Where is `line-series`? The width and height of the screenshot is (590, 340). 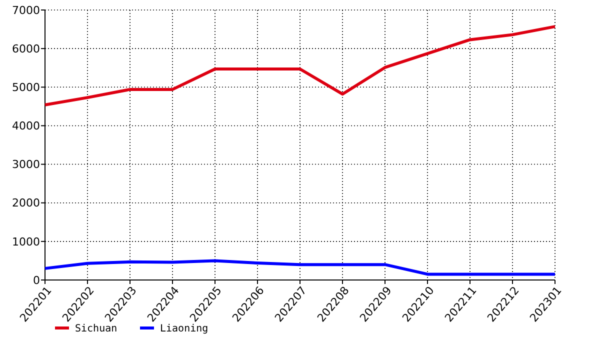
line-series is located at coordinates (300, 267).